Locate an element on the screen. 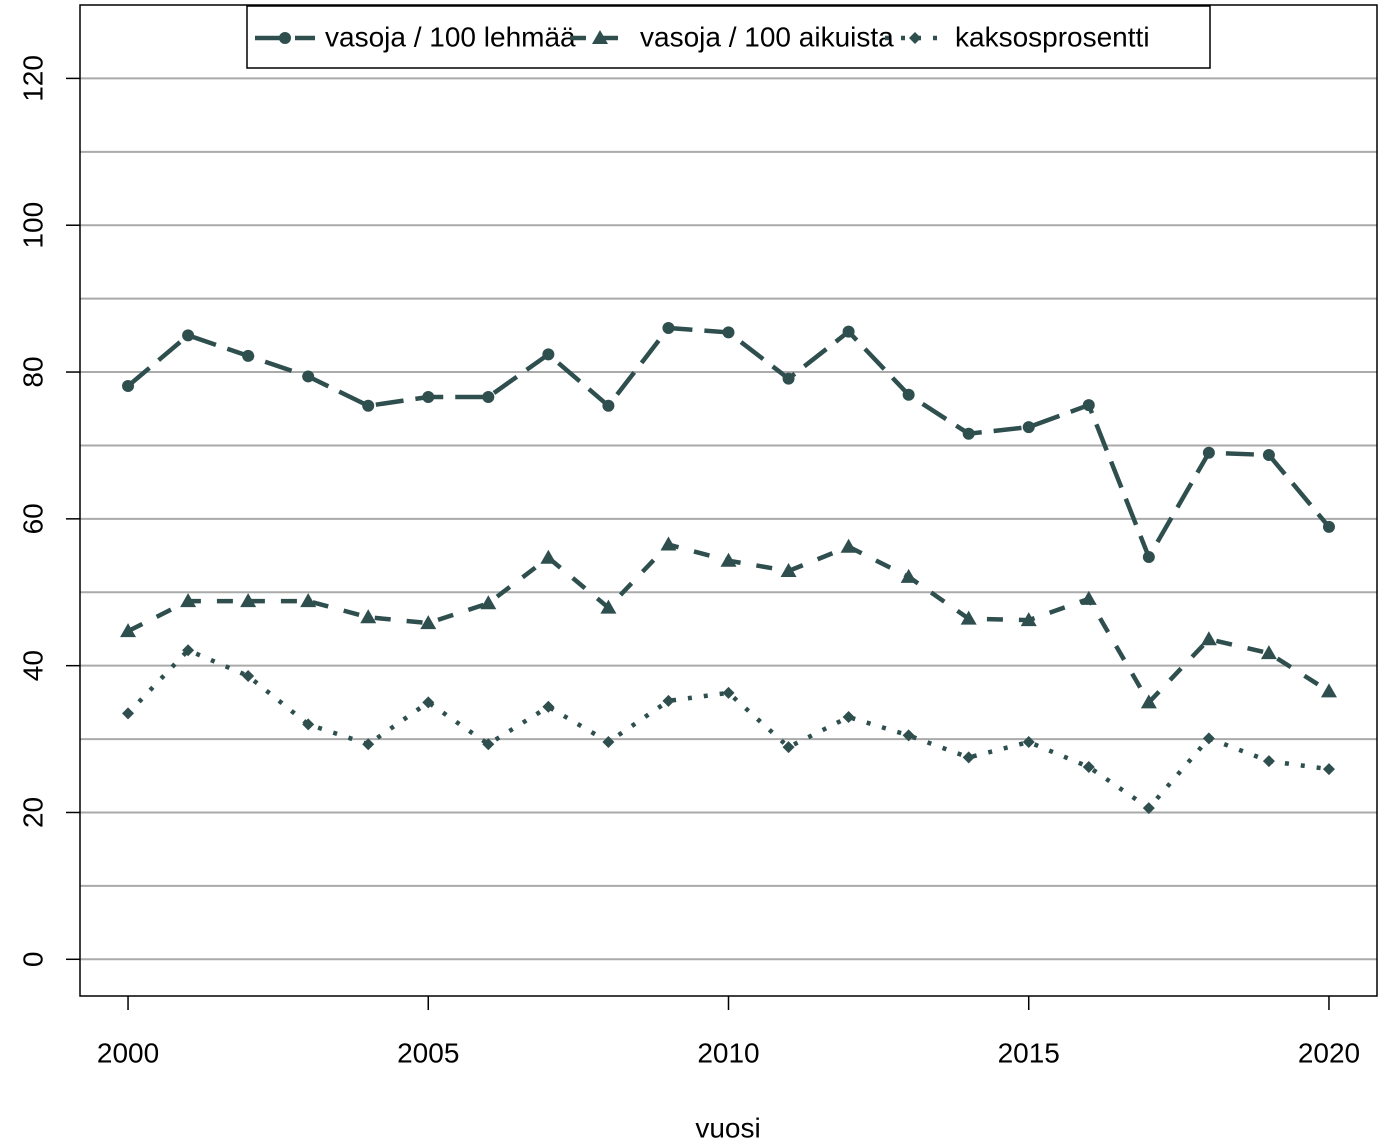 This screenshot has width=1386, height=1148. y-tick-label: 100 is located at coordinates (32, 225).